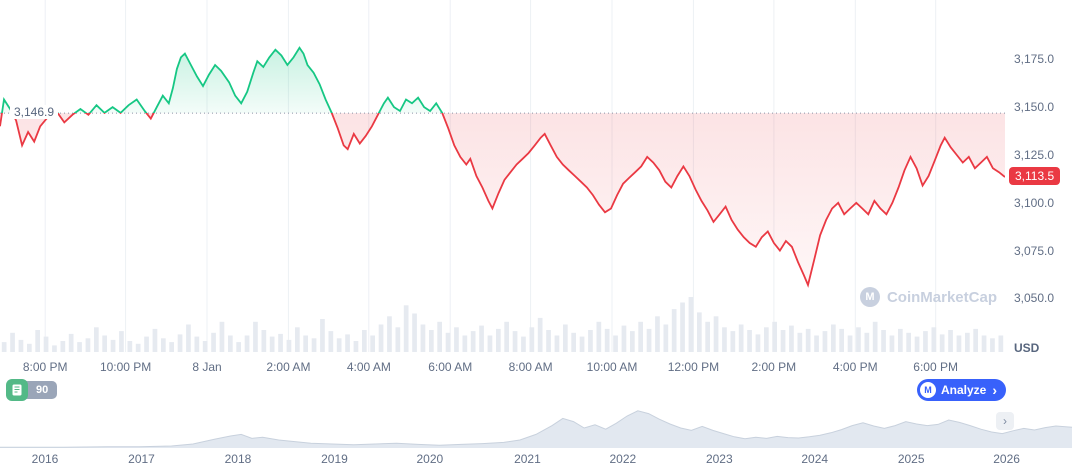 The image size is (1072, 470). I want to click on price-line-up, so click(222, 80).